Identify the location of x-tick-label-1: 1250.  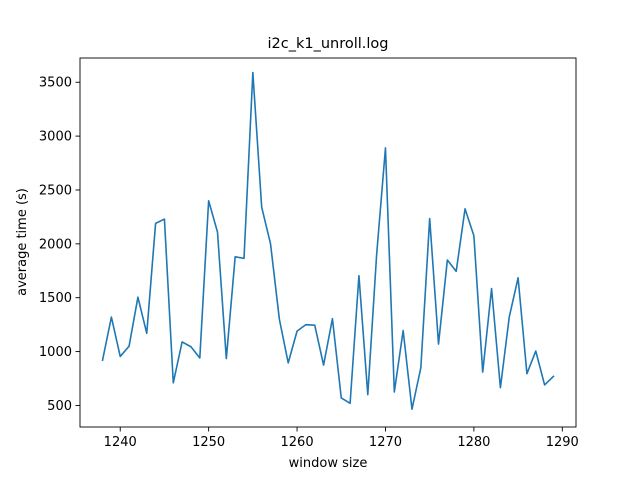
(208, 442).